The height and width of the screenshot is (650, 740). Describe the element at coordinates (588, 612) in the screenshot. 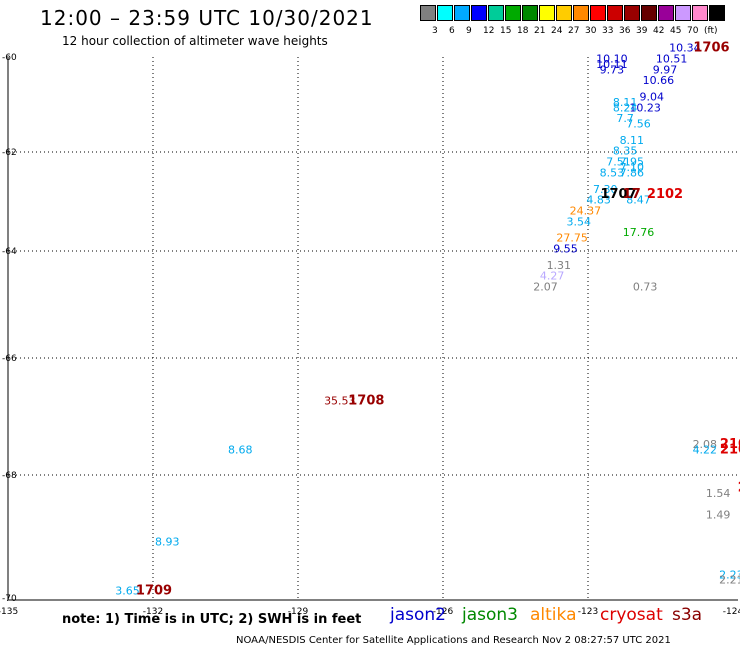

I see `x-tick-label: -123` at that location.